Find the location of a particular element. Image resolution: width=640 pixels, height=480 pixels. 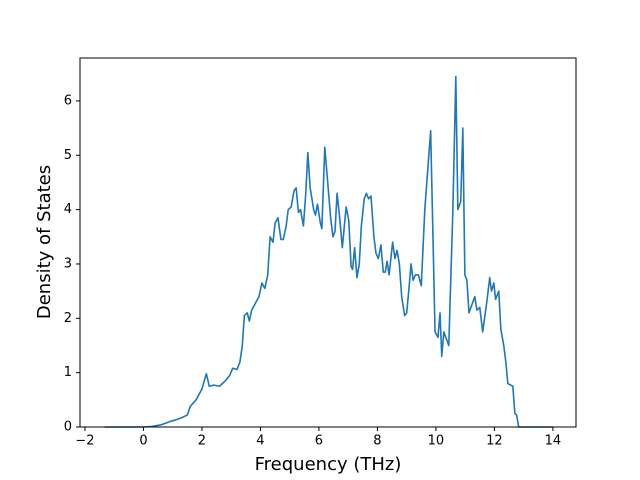

y-tick-label: 4 is located at coordinates (68, 209).